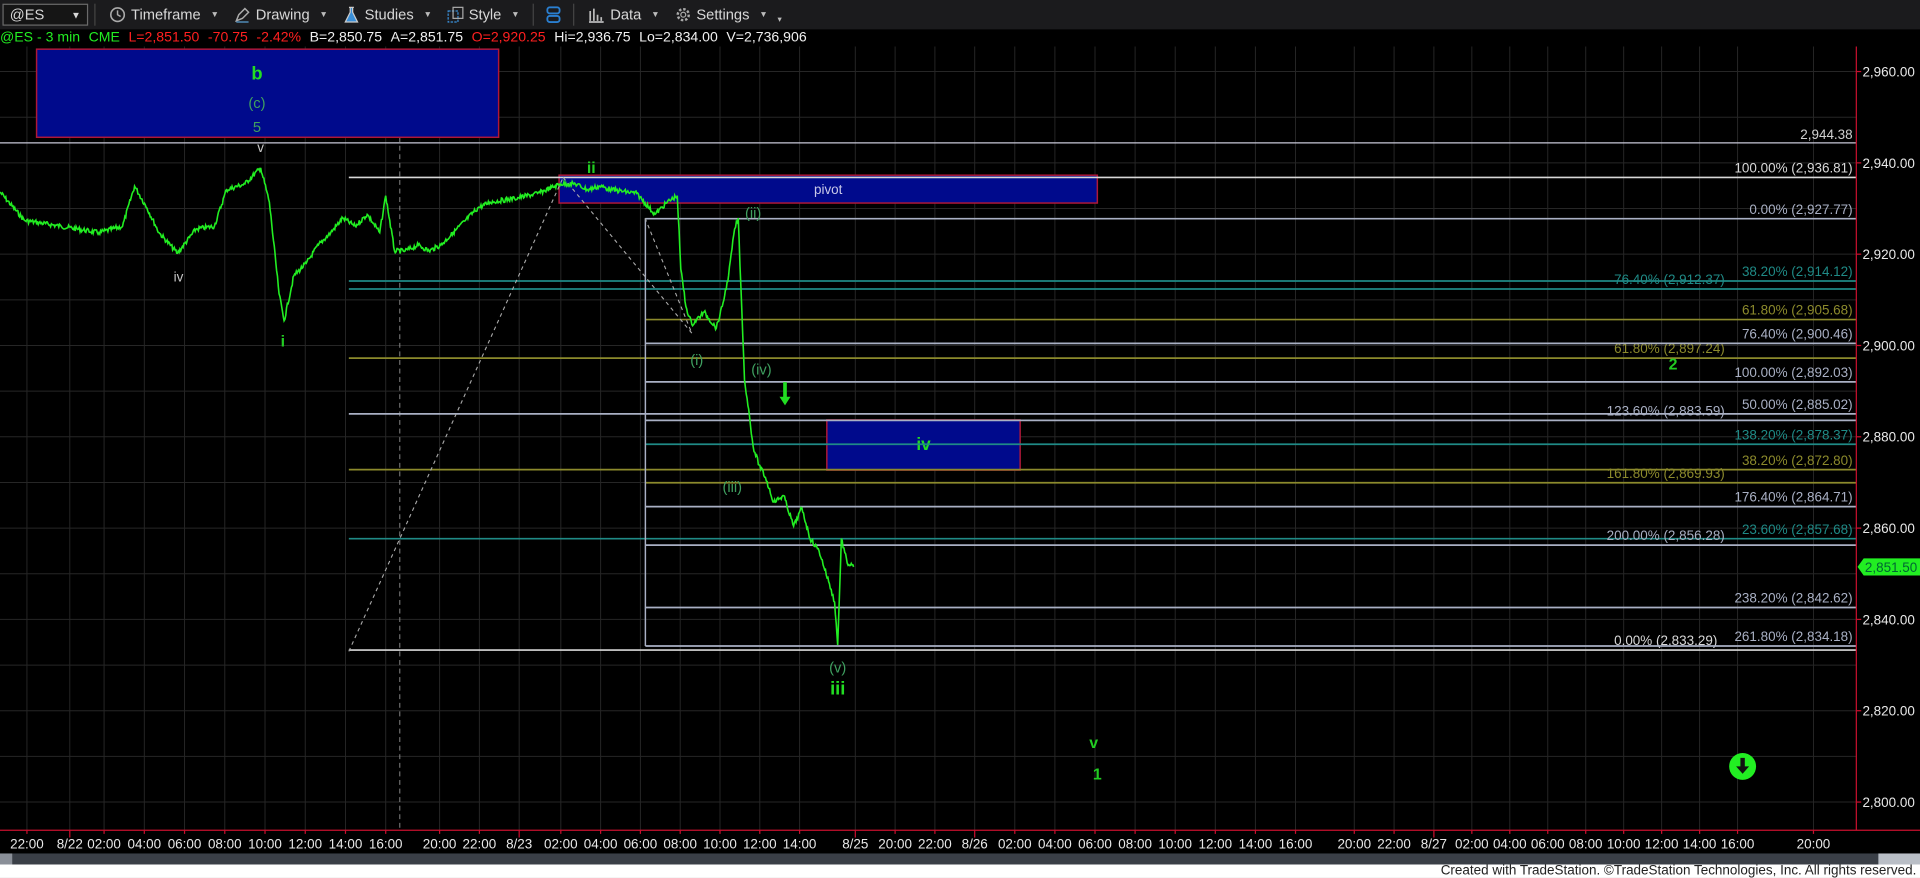  I want to click on timeframe-menu: Timeframe ▼, so click(164, 14).